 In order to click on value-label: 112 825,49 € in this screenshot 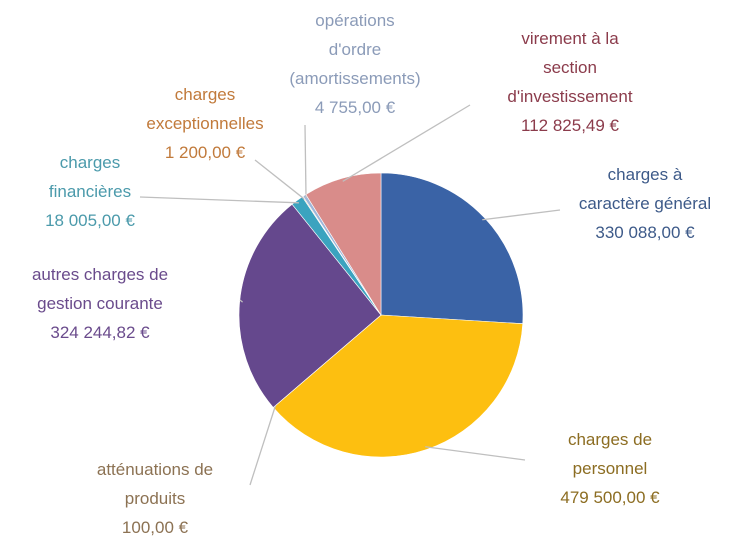, I will do `click(570, 125)`.